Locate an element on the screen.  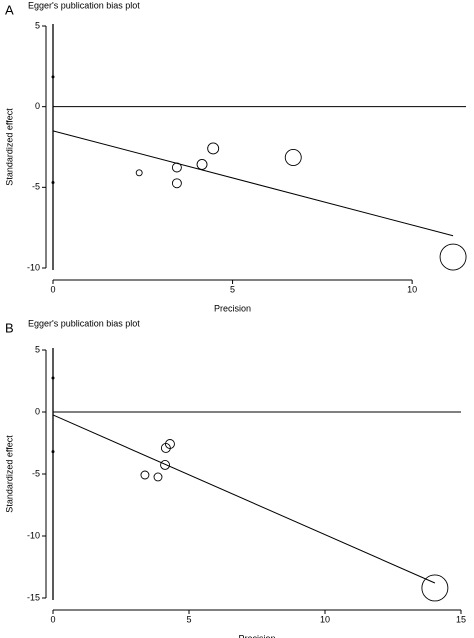
panel-label: A is located at coordinates (9, 9).